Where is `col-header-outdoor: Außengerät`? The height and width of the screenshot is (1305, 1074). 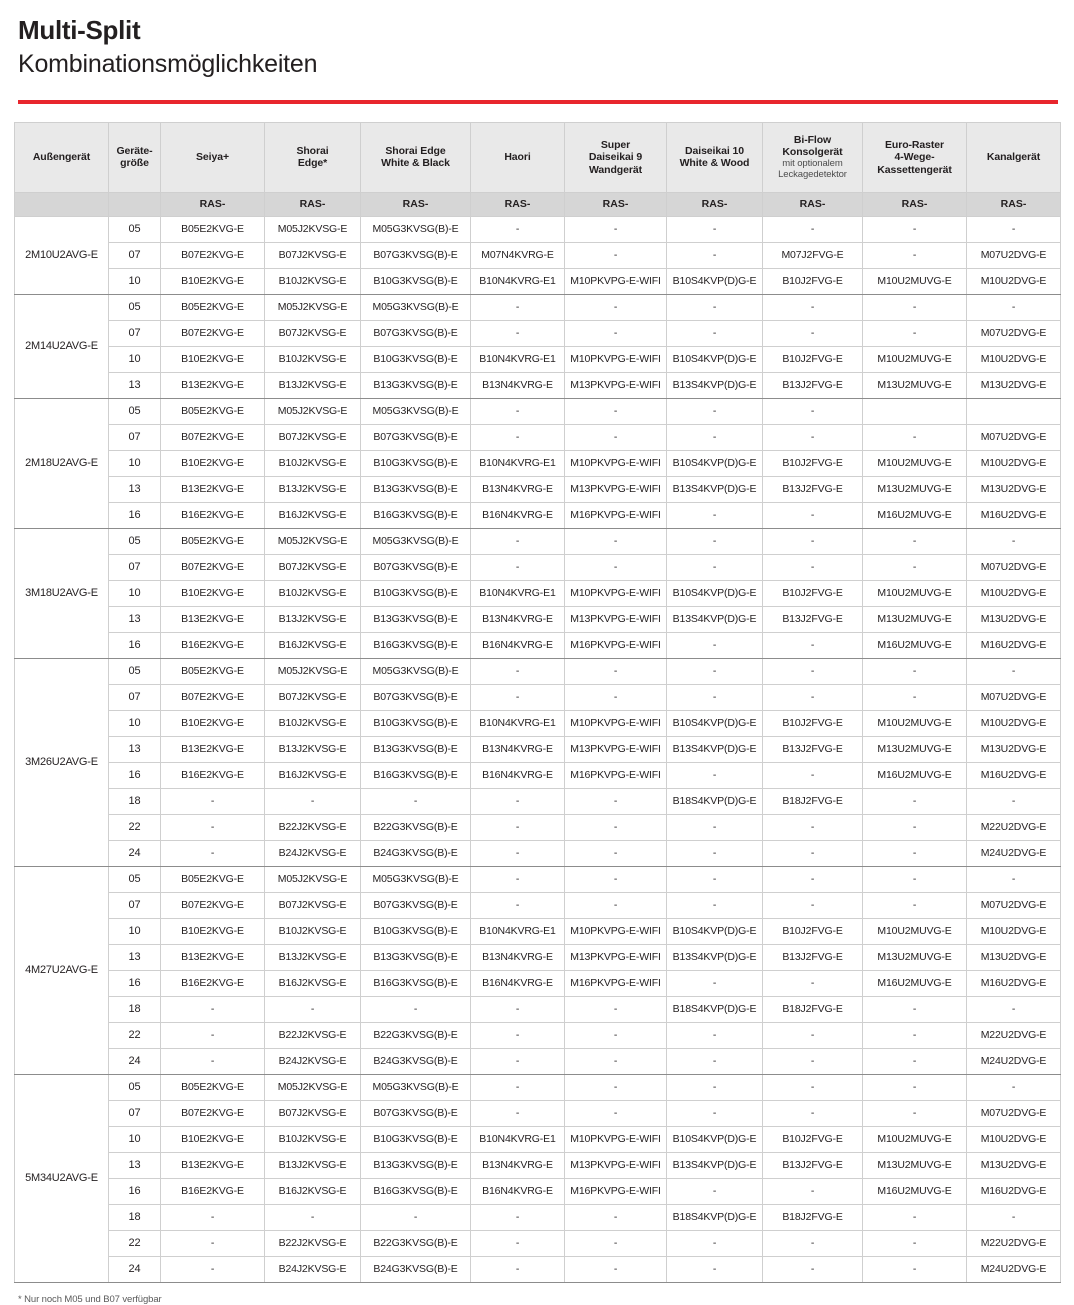 col-header-outdoor: Außengerät is located at coordinates (61, 157).